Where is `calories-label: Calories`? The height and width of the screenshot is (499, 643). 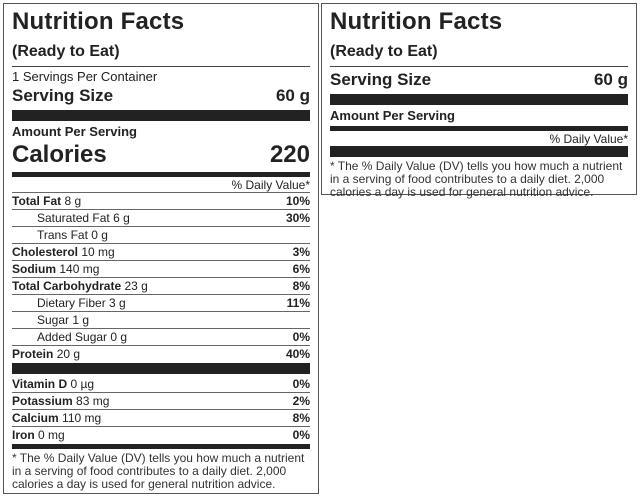
calories-label: Calories is located at coordinates (59, 154).